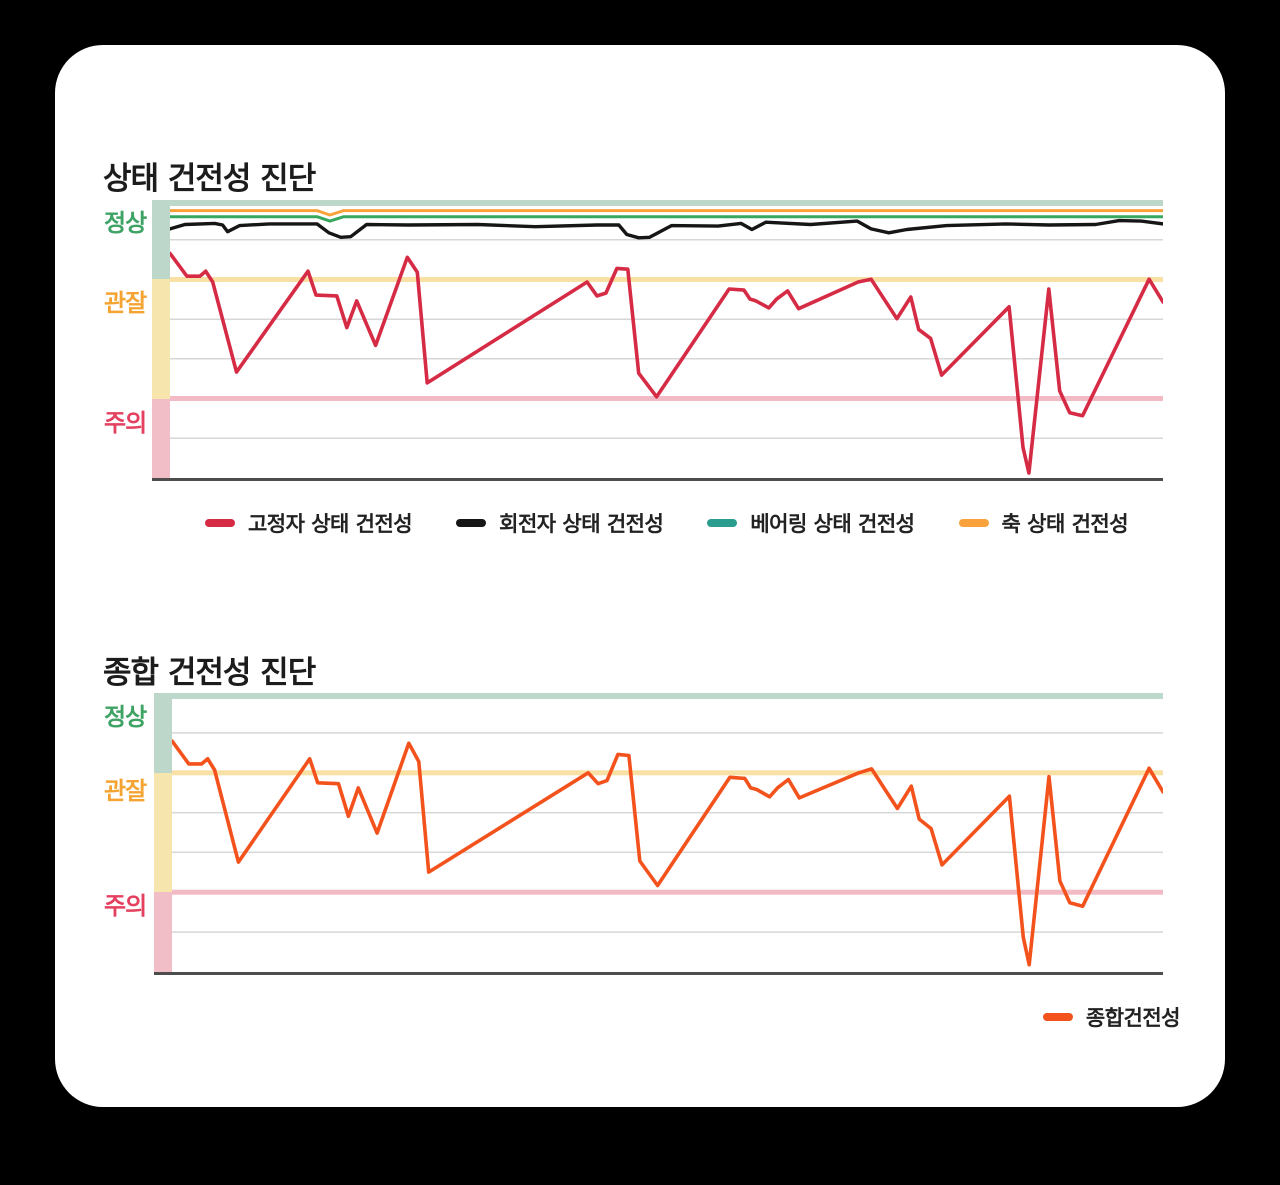 This screenshot has height=1185, width=1280. I want to click on chart1-zone-label-caution: 주의, so click(125, 423).